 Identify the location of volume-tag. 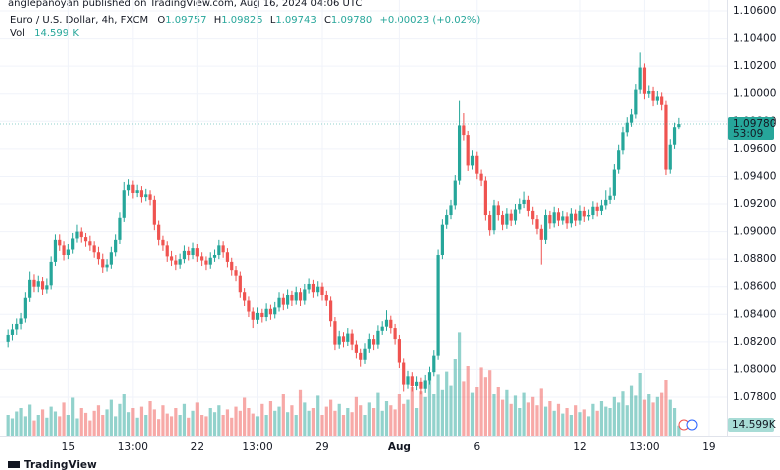
(751, 425).